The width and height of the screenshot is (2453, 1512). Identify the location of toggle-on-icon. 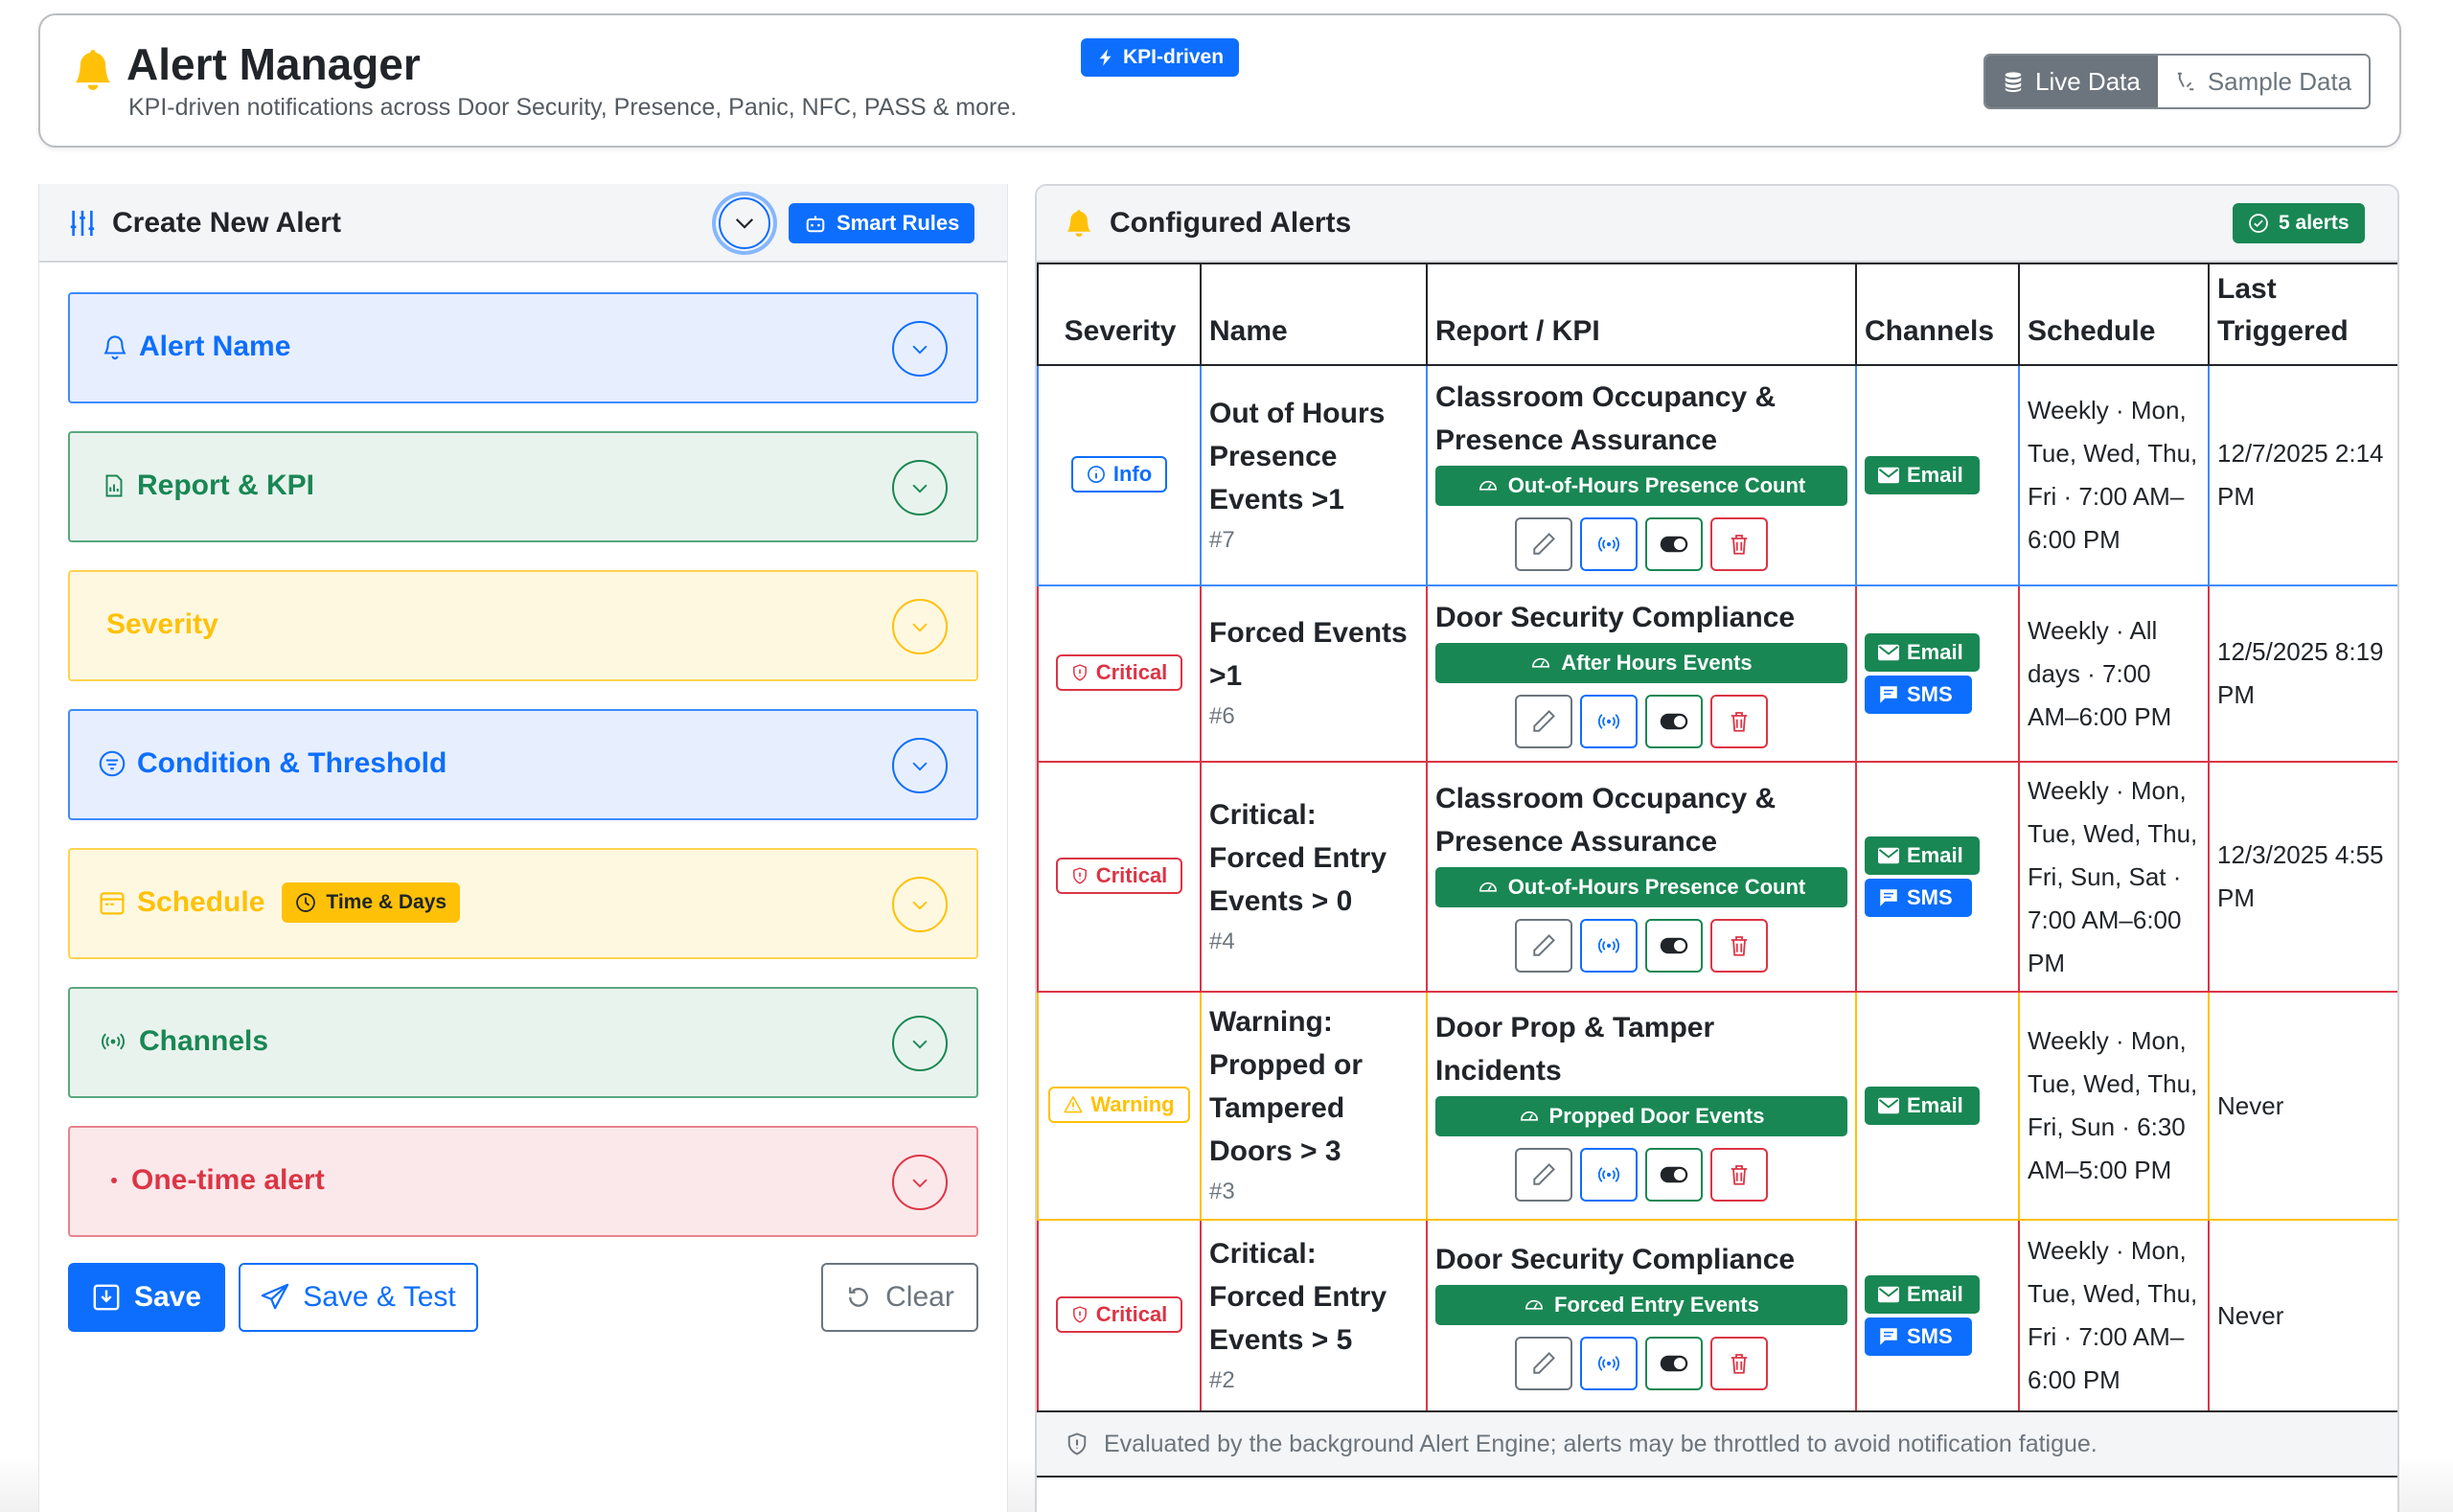
(1674, 1174).